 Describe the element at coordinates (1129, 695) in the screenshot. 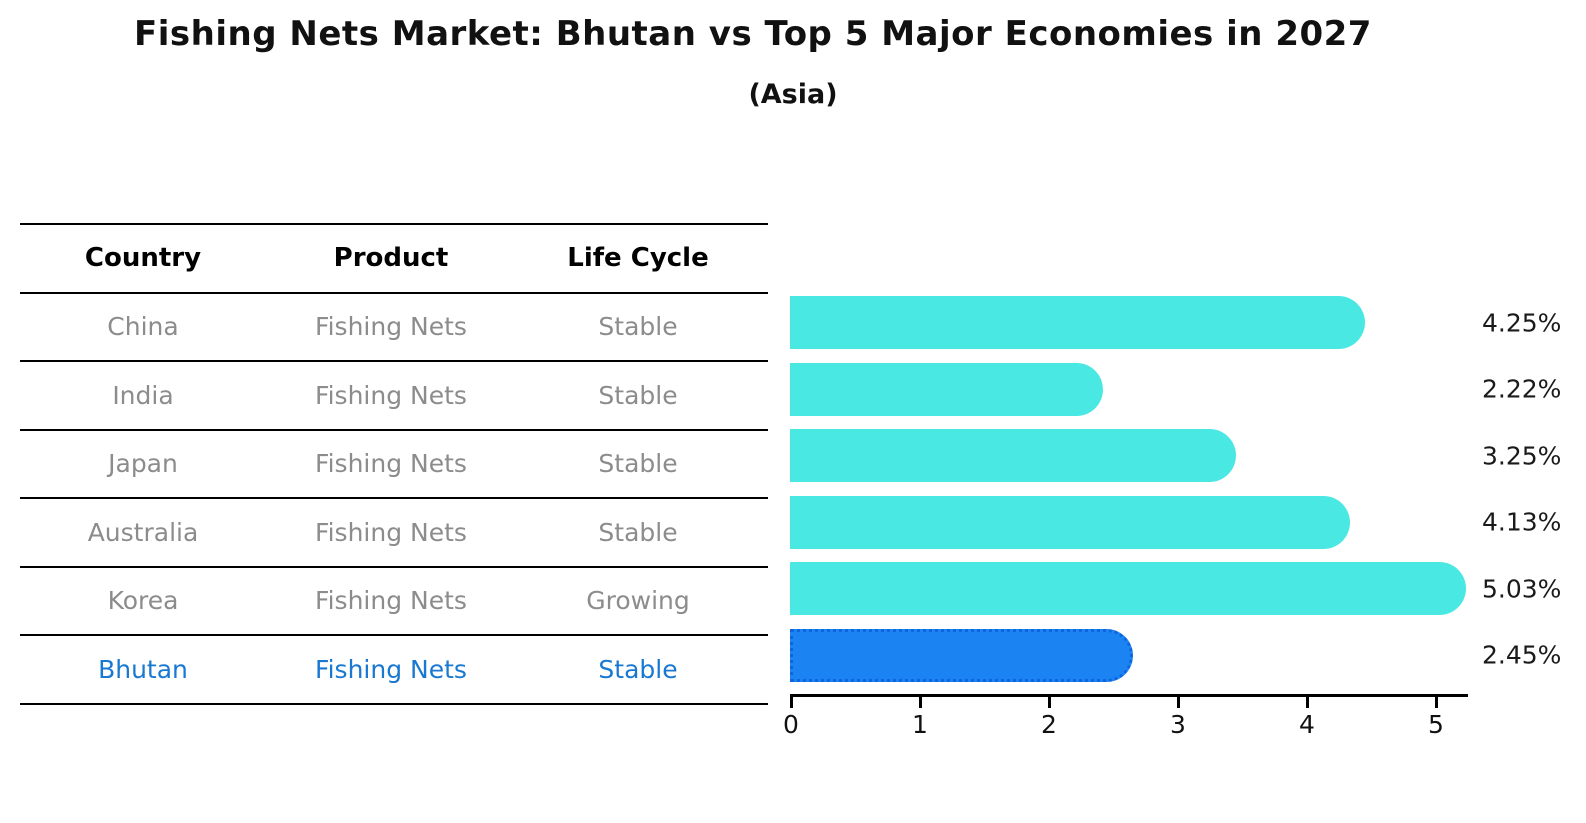

I see `x-axis-line` at that location.